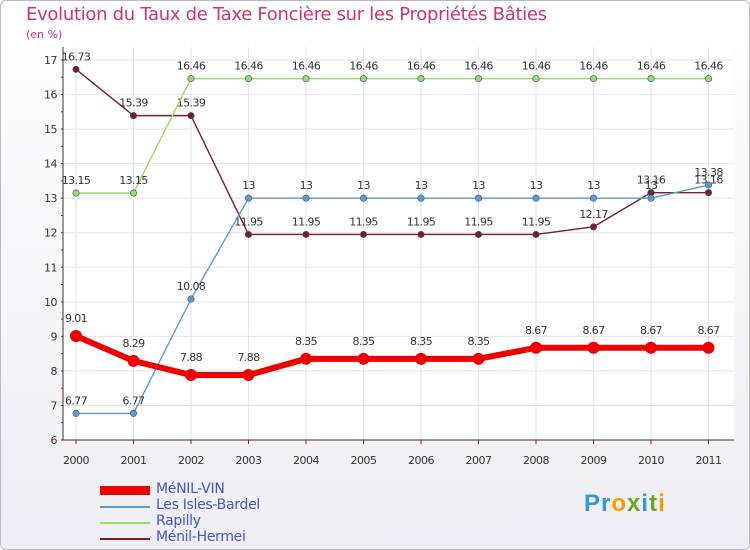 The image size is (750, 550). I want to click on y-tick-label: 13, so click(50, 198).